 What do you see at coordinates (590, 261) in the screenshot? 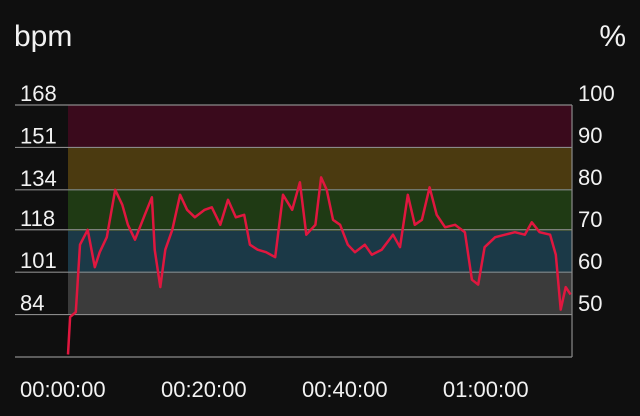
I see `y2-tick-label: 60` at bounding box center [590, 261].